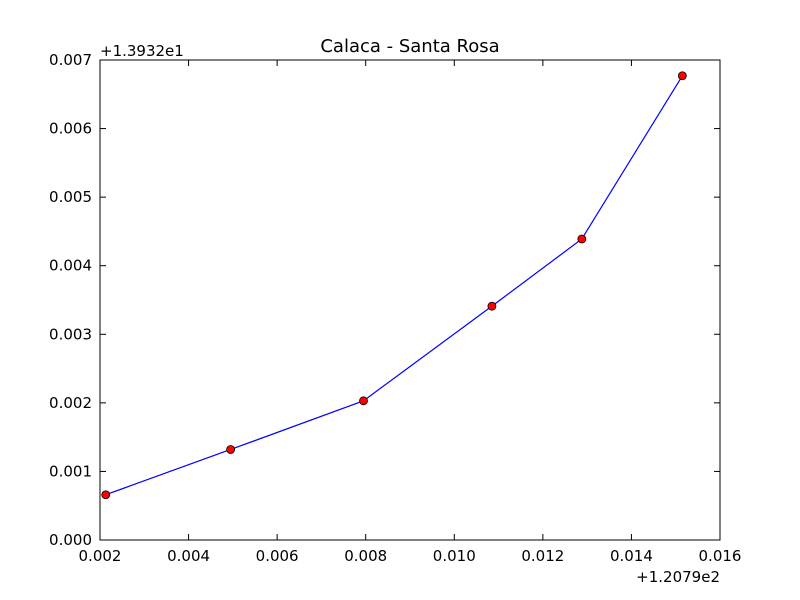  What do you see at coordinates (70, 540) in the screenshot?
I see `y-tick-label: 0.000` at bounding box center [70, 540].